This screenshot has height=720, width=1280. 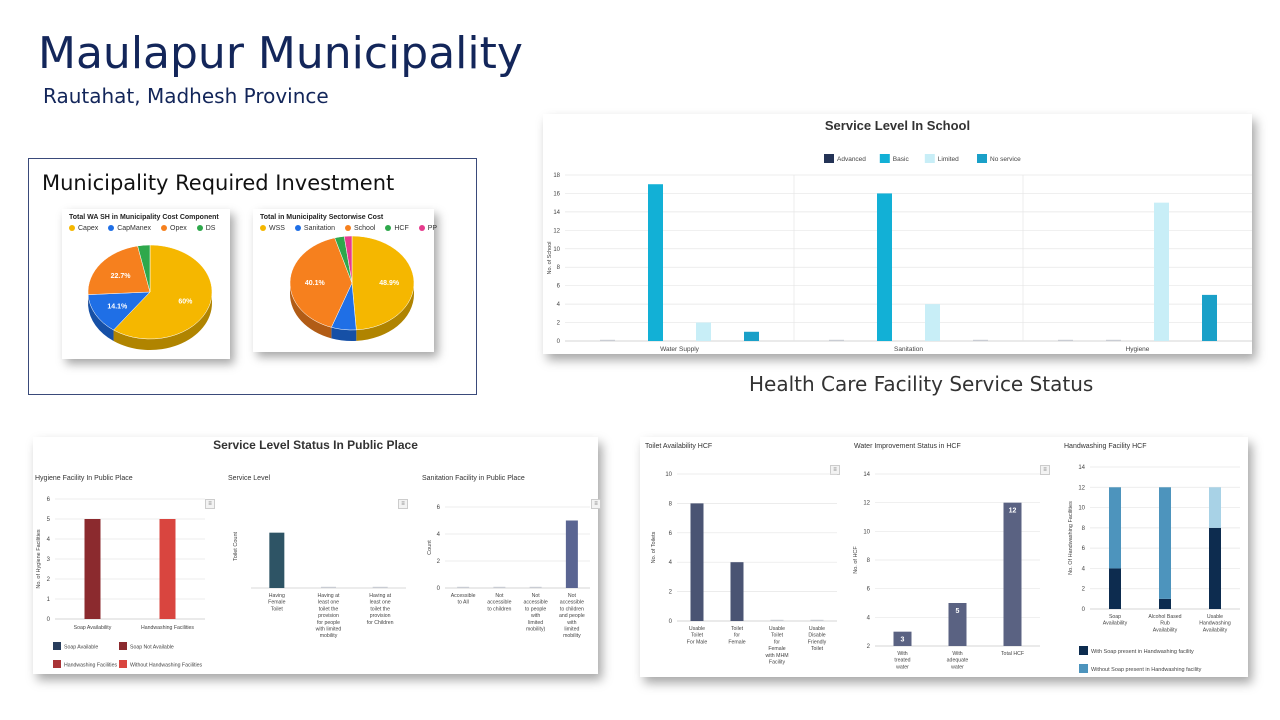 I want to click on x-tick-label: Hygiene, so click(x=1138, y=349).